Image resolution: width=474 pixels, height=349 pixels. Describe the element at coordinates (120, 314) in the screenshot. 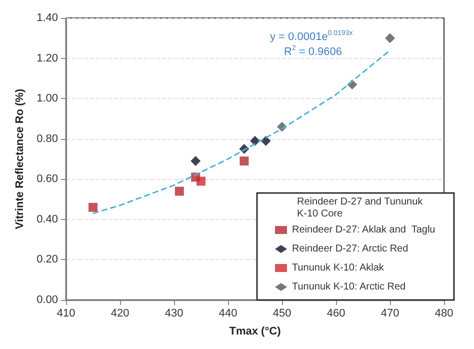

I see `x-tick-label: 420` at that location.